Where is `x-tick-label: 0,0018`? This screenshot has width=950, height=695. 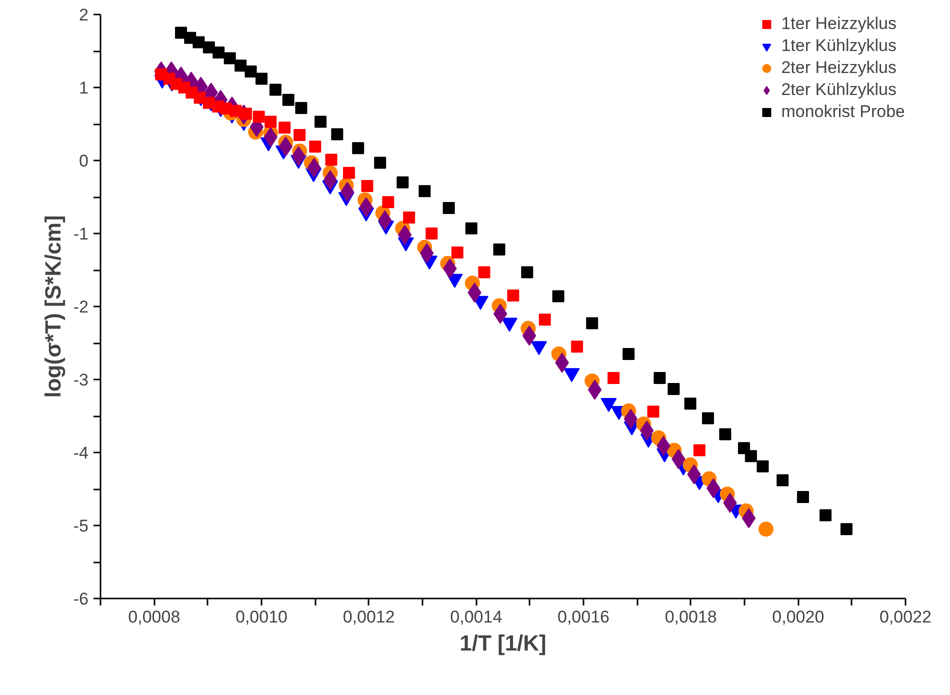 x-tick-label: 0,0018 is located at coordinates (690, 617).